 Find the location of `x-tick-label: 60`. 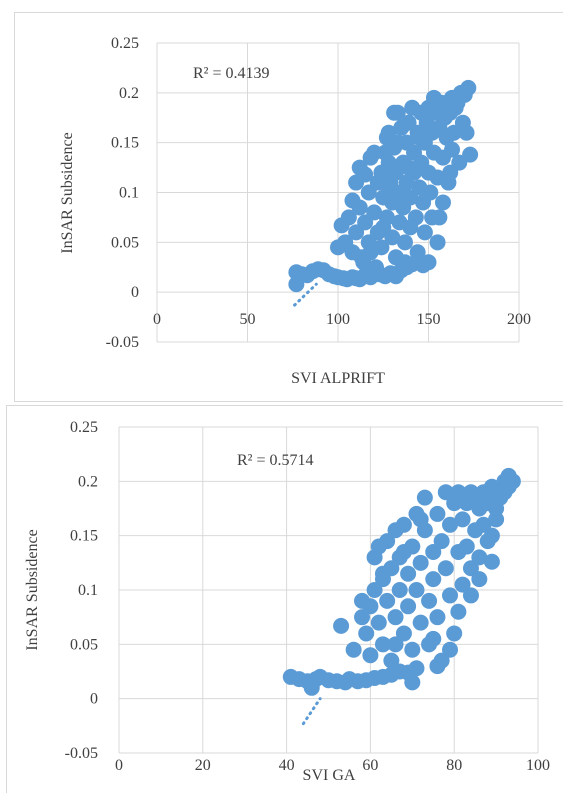

x-tick-label: 60 is located at coordinates (370, 765).